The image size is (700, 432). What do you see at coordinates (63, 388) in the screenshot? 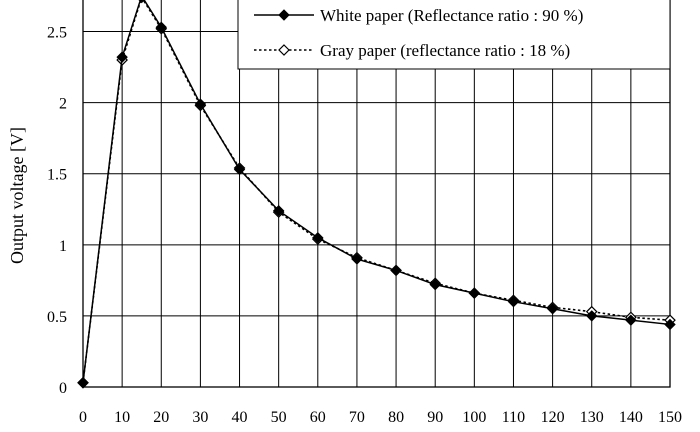
I see `y-tick-label: 0` at bounding box center [63, 388].